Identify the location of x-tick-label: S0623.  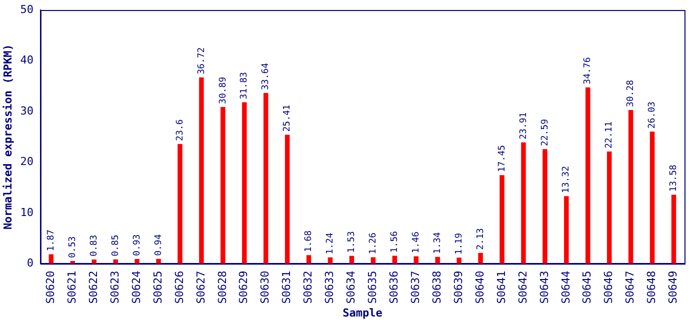
(115, 287).